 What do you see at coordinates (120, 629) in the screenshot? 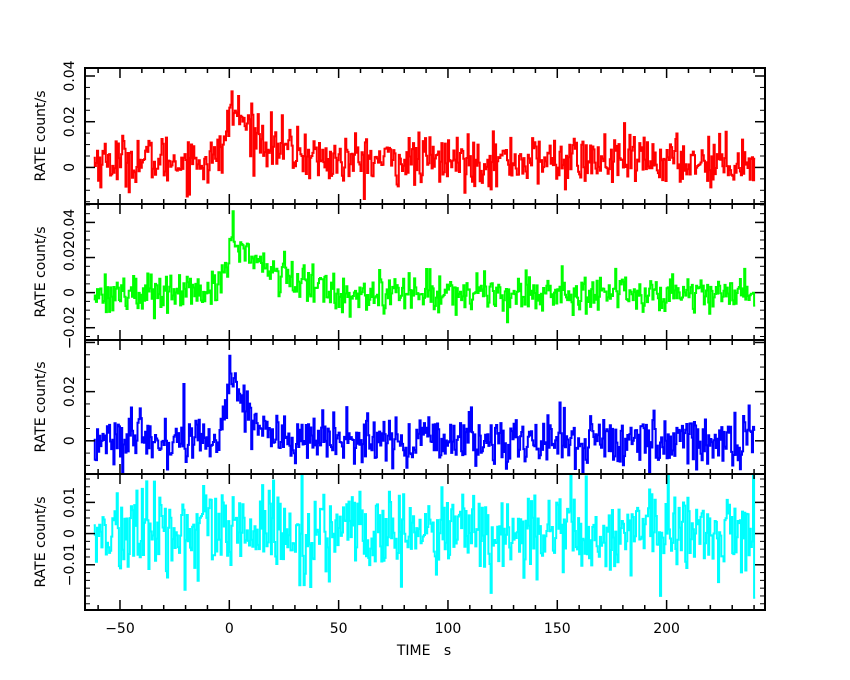
I see `x-tick-label: −50` at bounding box center [120, 629].